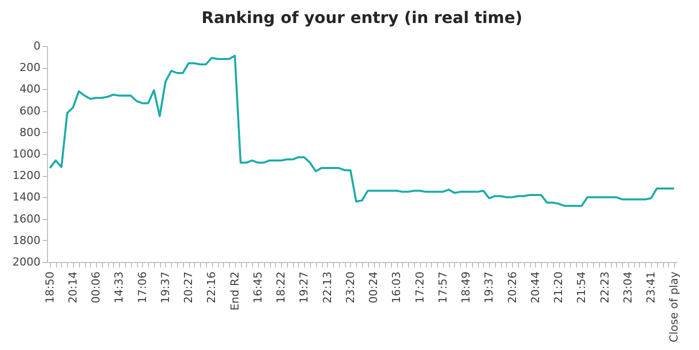 This screenshot has height=350, width=699. What do you see at coordinates (651, 288) in the screenshot?
I see `x-tick-label: 23:41` at bounding box center [651, 288].